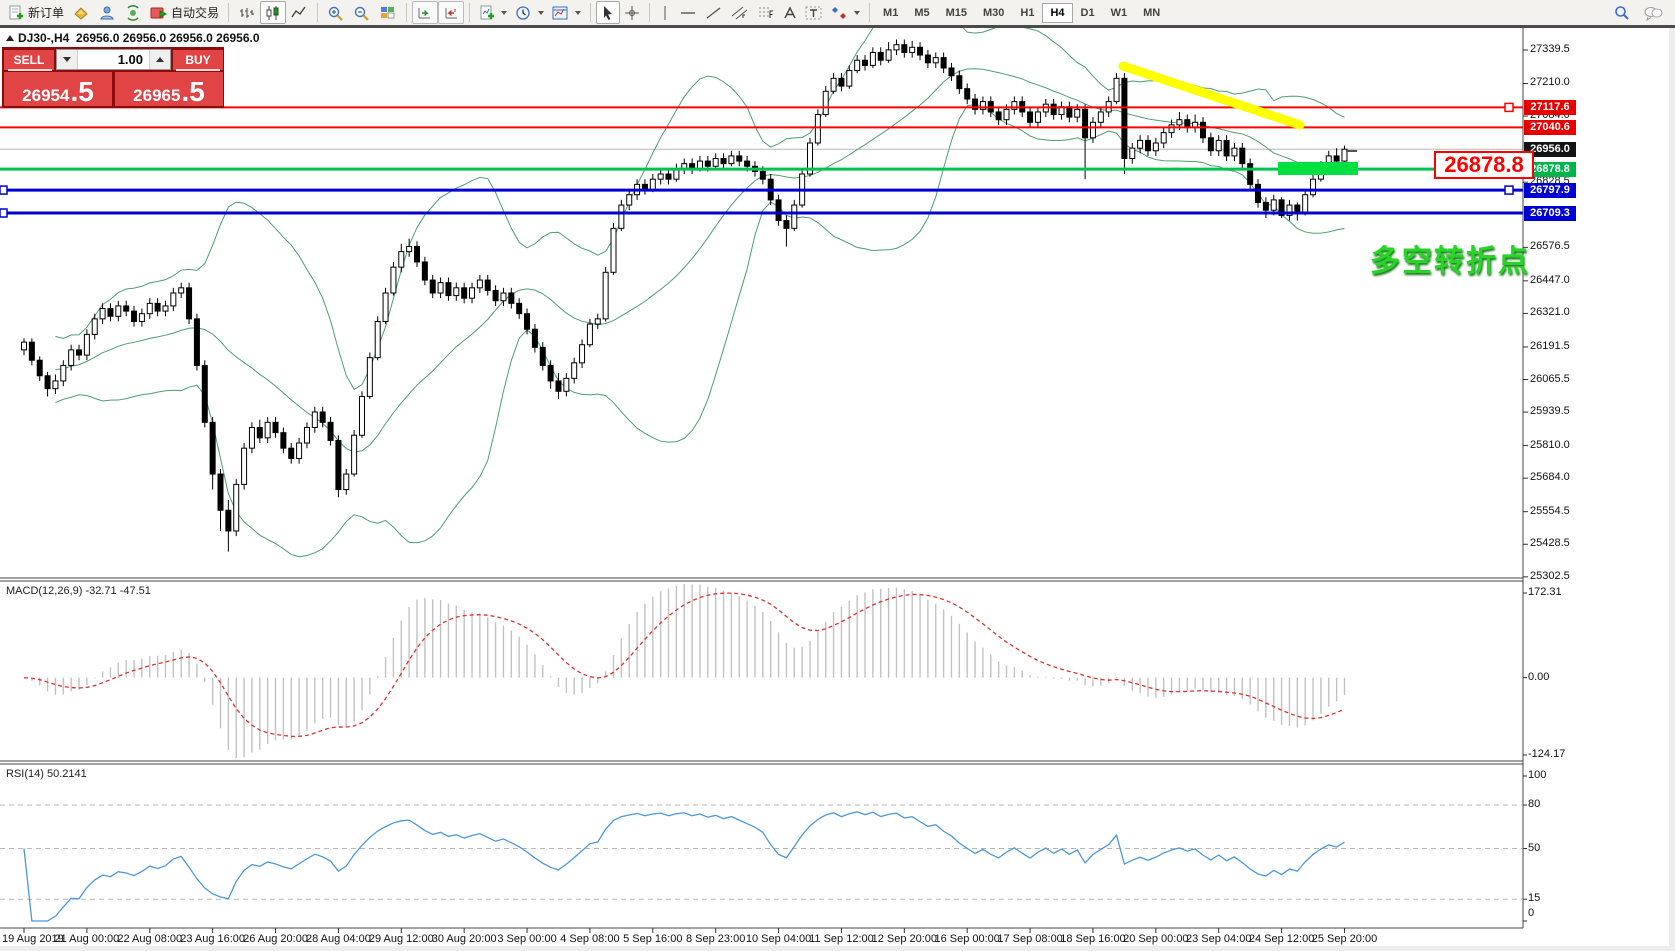 This screenshot has height=951, width=1675. Describe the element at coordinates (1152, 12) in the screenshot. I see `tf-mn-button: MN` at that location.